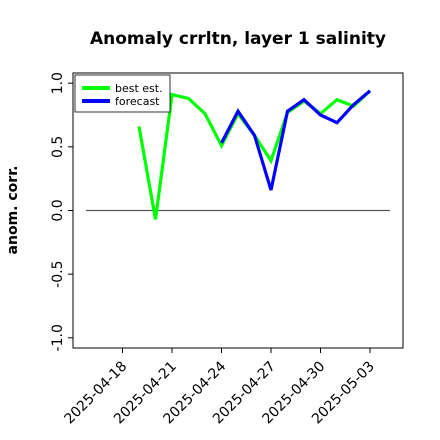 This screenshot has height=440, width=440. I want to click on series-line-forecast, so click(296, 140).